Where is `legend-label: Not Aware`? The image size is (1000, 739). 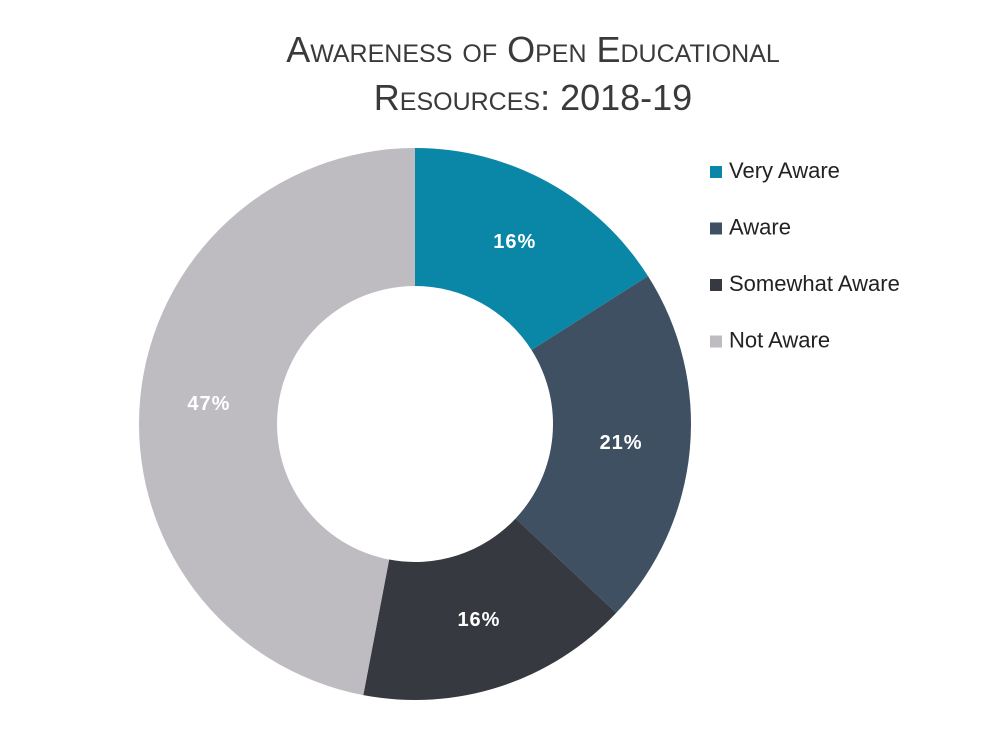
legend-label: Not Aware is located at coordinates (779, 339).